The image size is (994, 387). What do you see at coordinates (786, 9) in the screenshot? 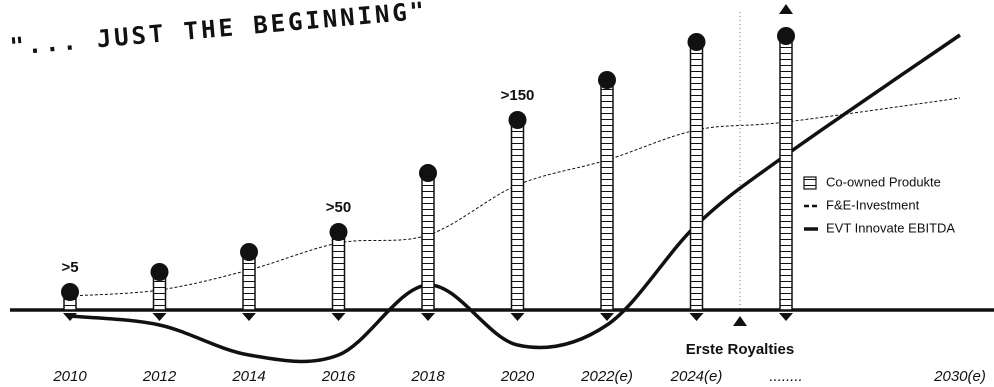
I see `top-arrow` at bounding box center [786, 9].